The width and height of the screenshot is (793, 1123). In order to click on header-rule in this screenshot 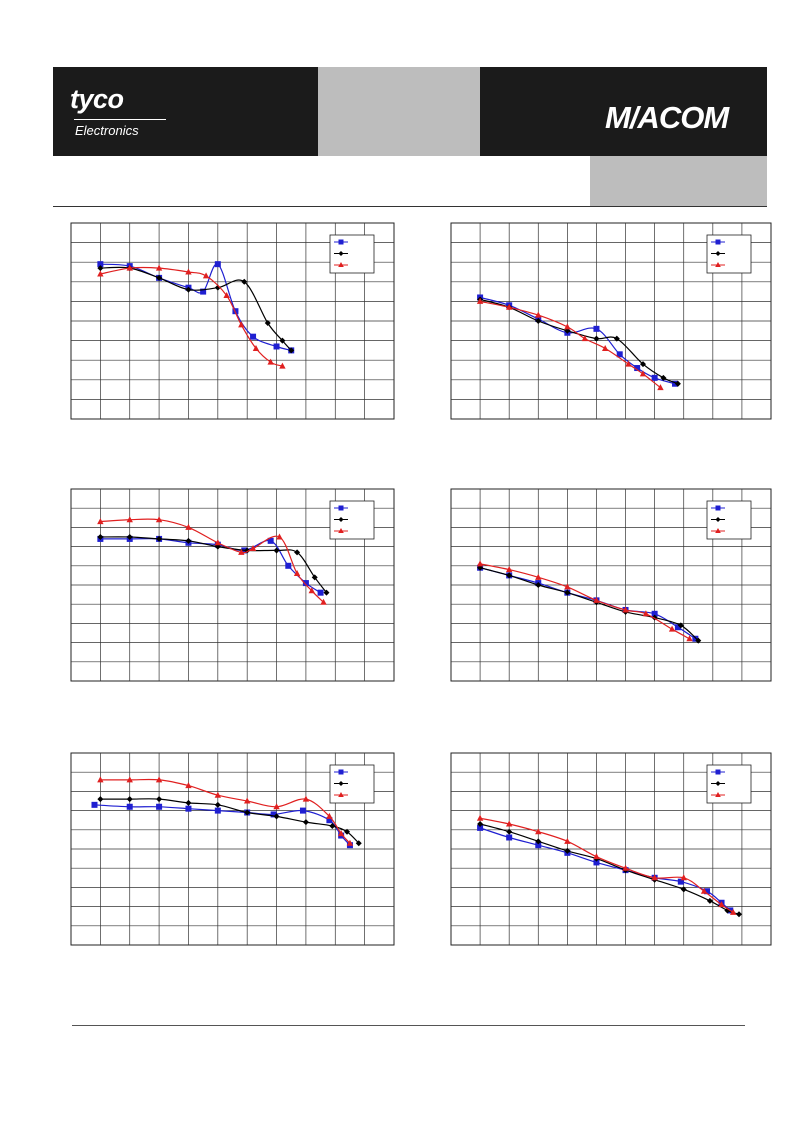, I will do `click(410, 206)`.